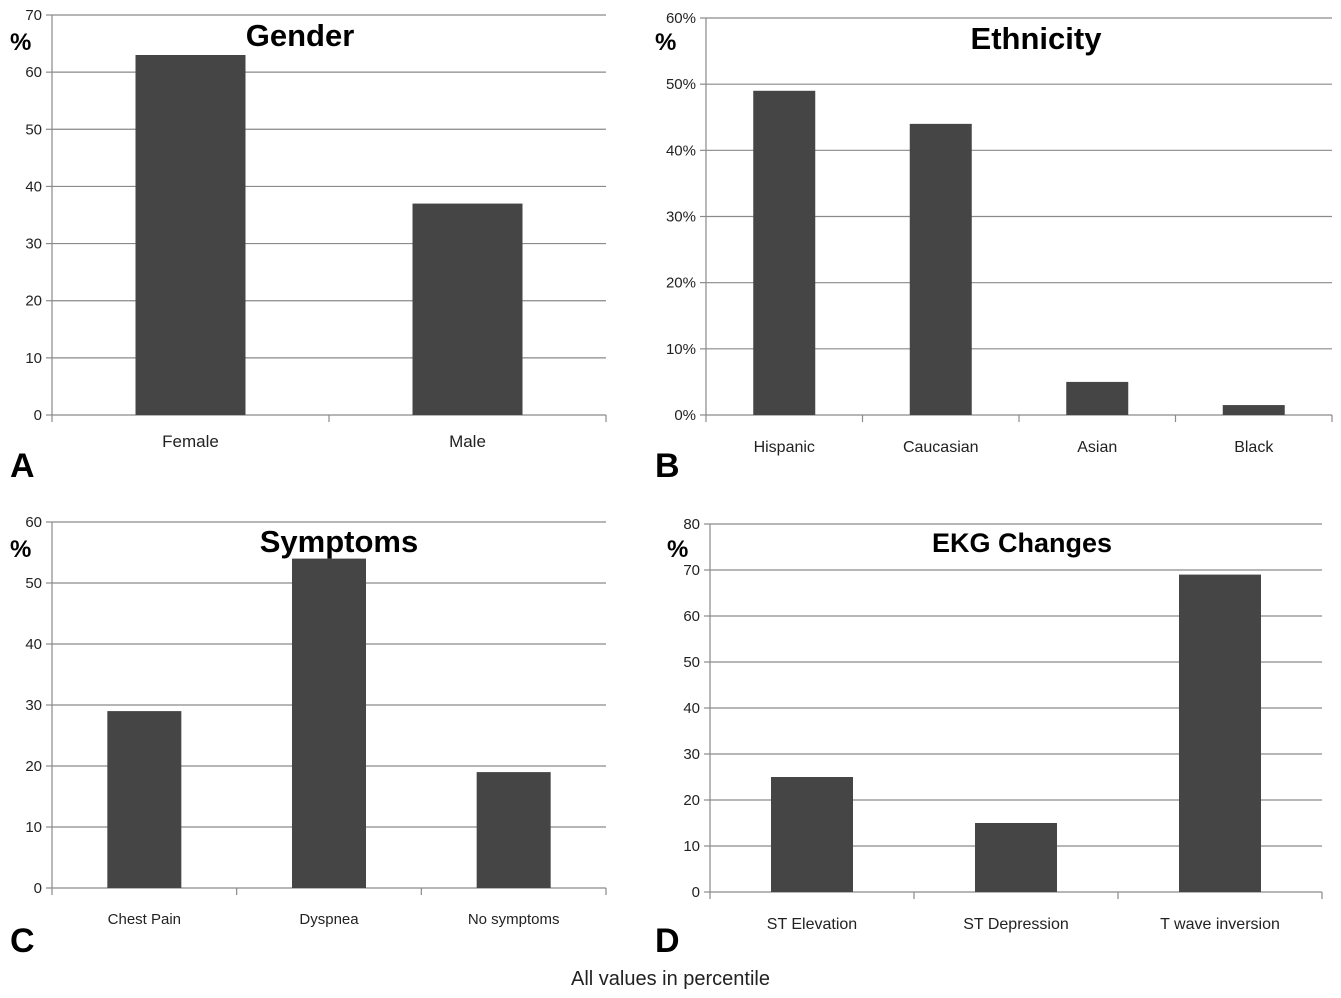 Image resolution: width=1341 pixels, height=998 pixels. Describe the element at coordinates (144, 919) in the screenshot. I see `x-tick-label: Chest Pain` at that location.